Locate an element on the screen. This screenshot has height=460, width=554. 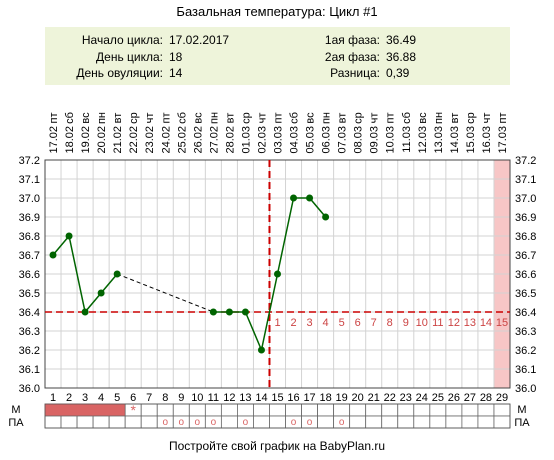
date-label: 07.03 is located at coordinates (343, 140).